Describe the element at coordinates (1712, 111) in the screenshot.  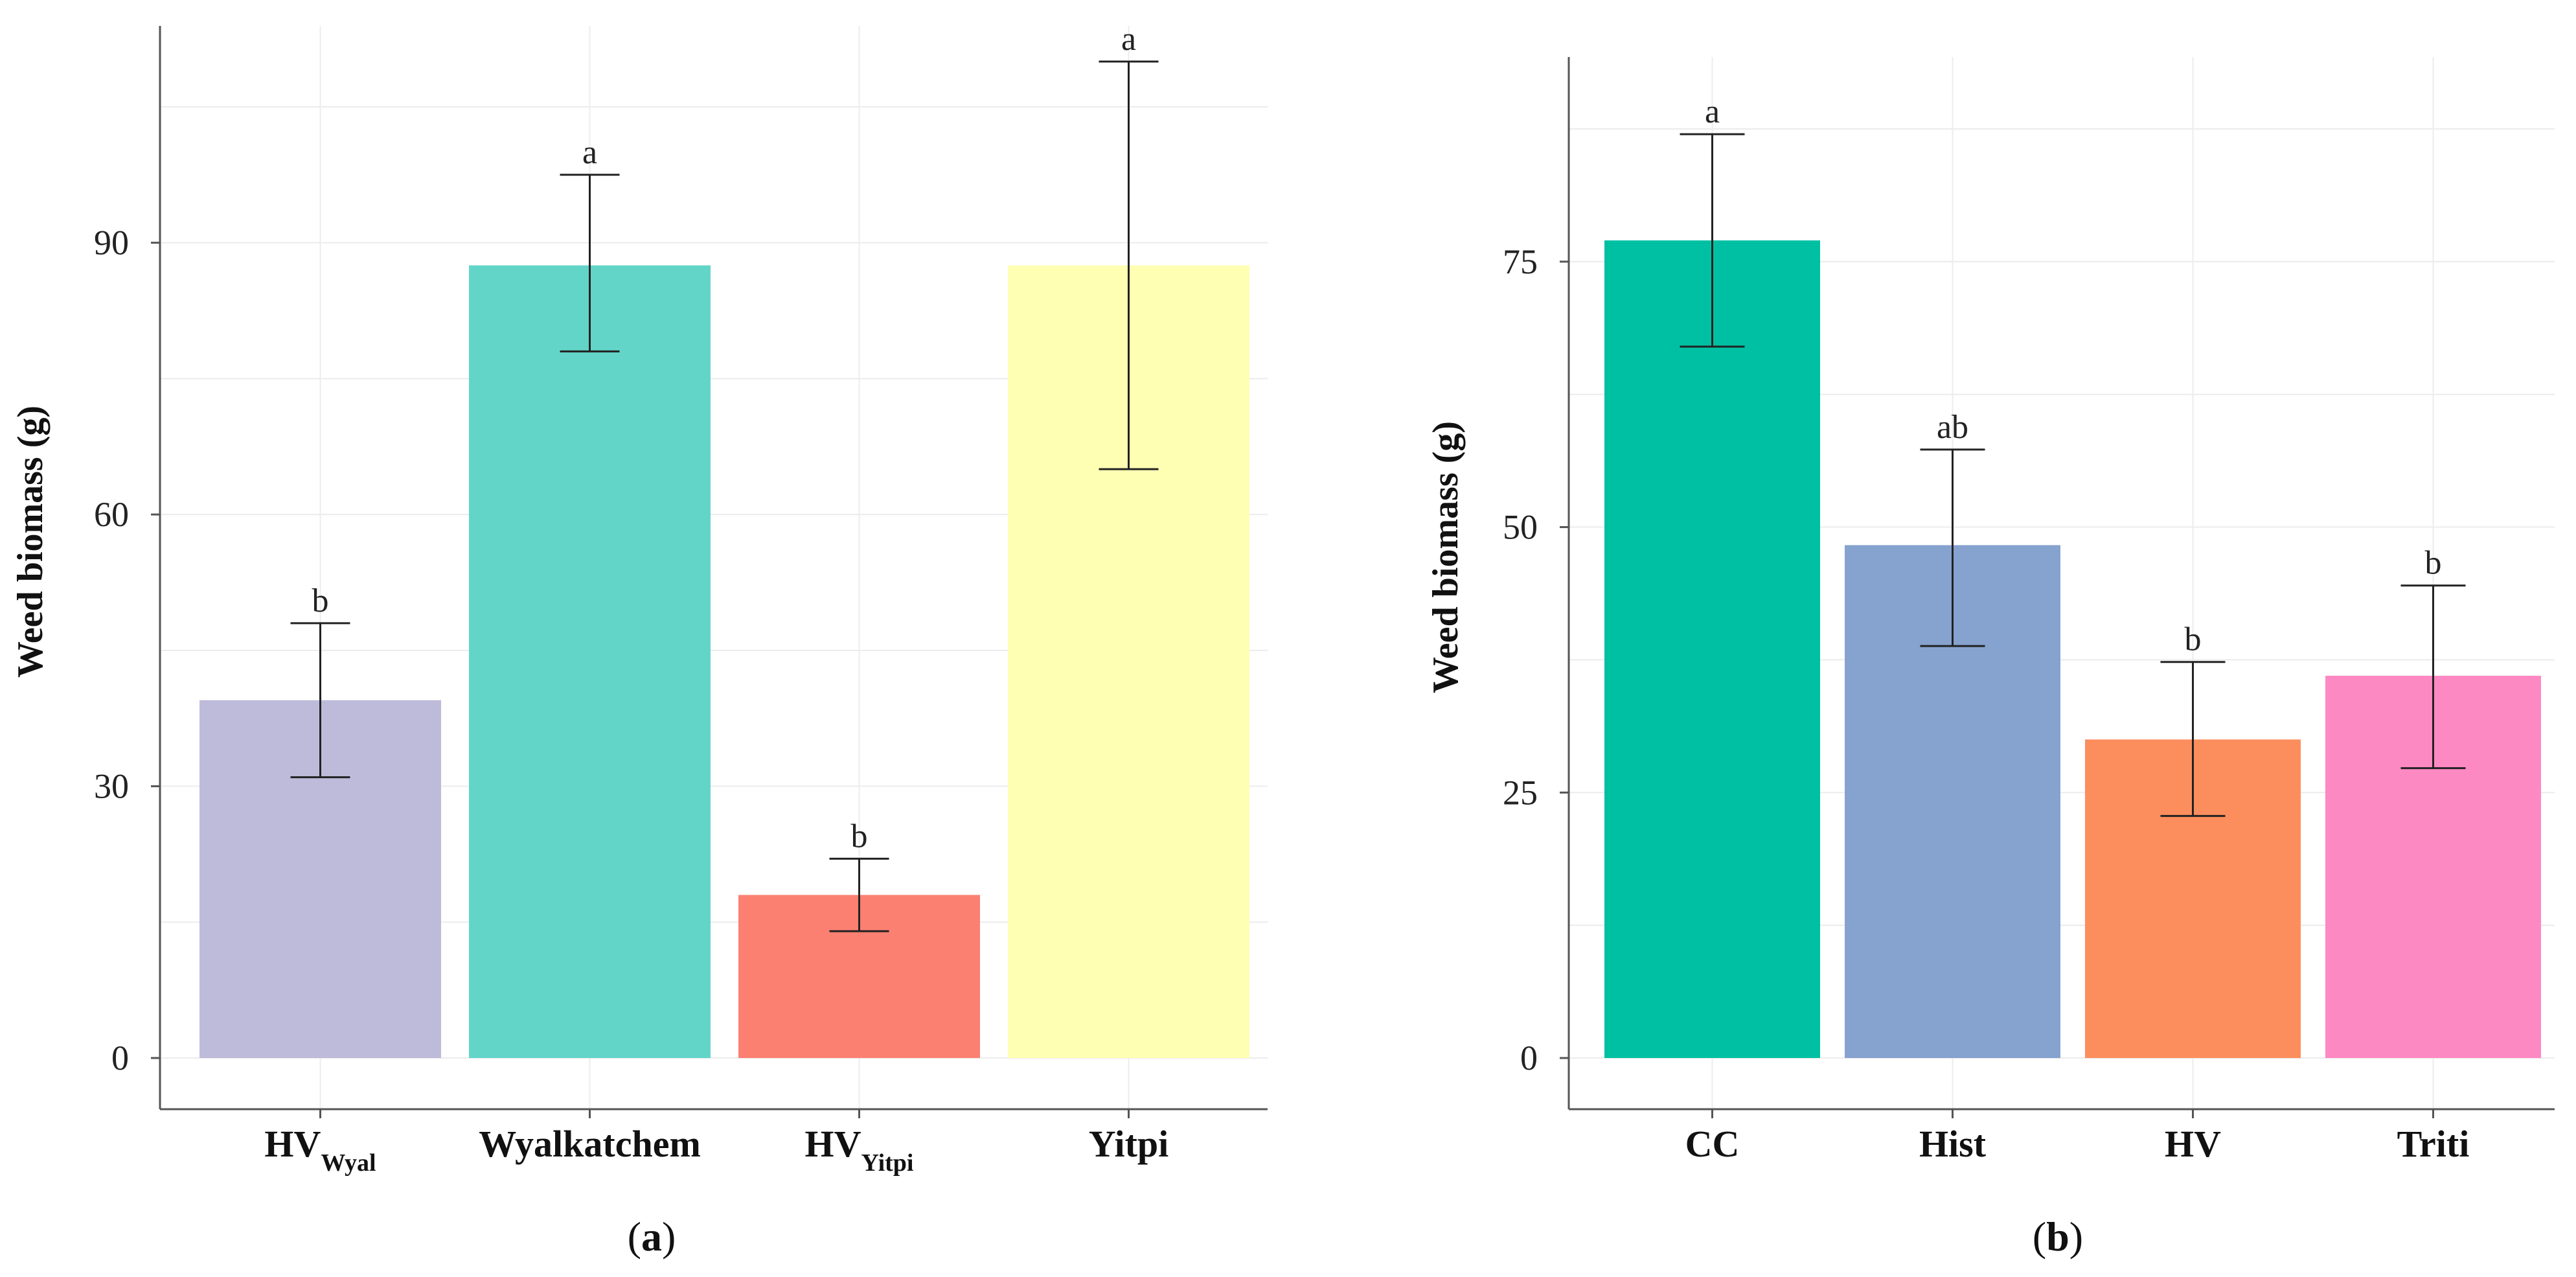
I see `significance-label-b-1: a` at that location.